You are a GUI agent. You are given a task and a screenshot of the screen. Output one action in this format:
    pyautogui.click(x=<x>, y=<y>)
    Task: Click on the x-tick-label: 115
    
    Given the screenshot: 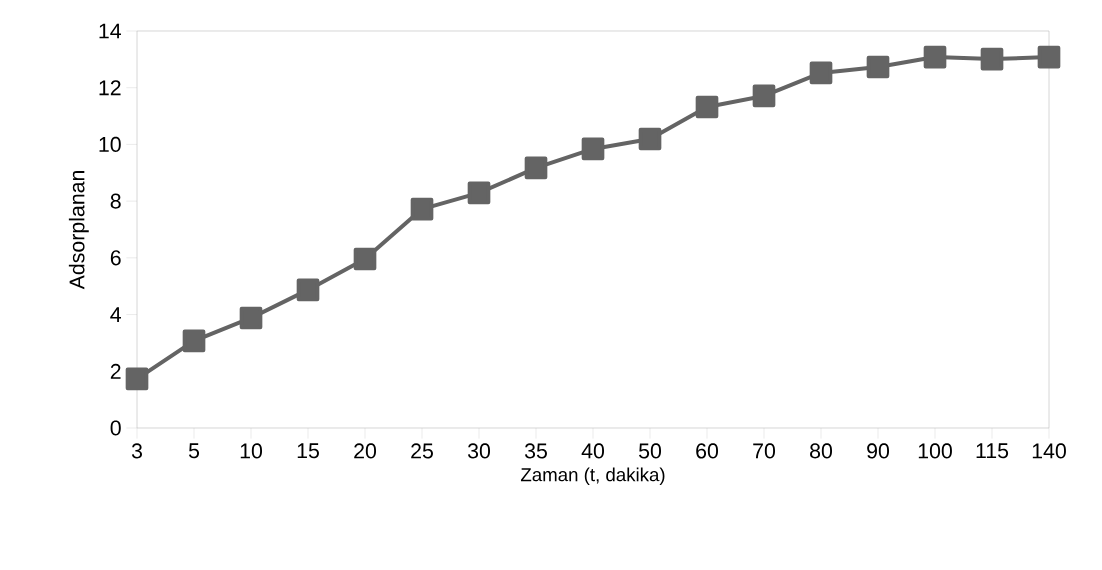 What is the action you would take?
    pyautogui.click(x=992, y=451)
    